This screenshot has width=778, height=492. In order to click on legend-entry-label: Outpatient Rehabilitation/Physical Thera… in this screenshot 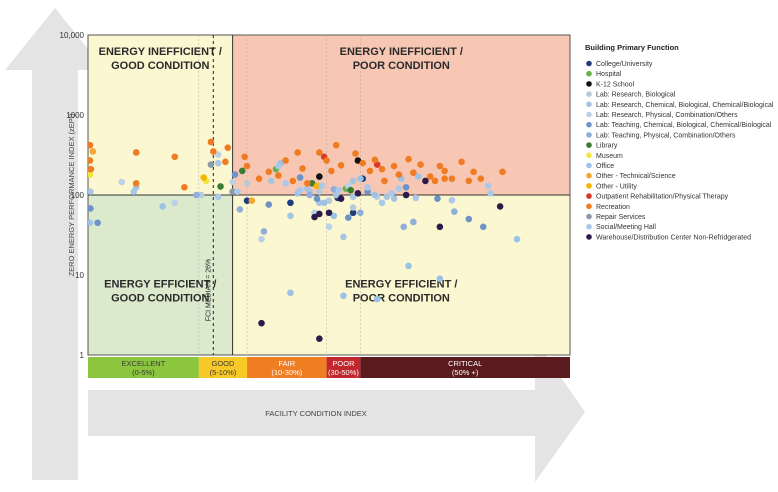, I will do `click(662, 197)`.